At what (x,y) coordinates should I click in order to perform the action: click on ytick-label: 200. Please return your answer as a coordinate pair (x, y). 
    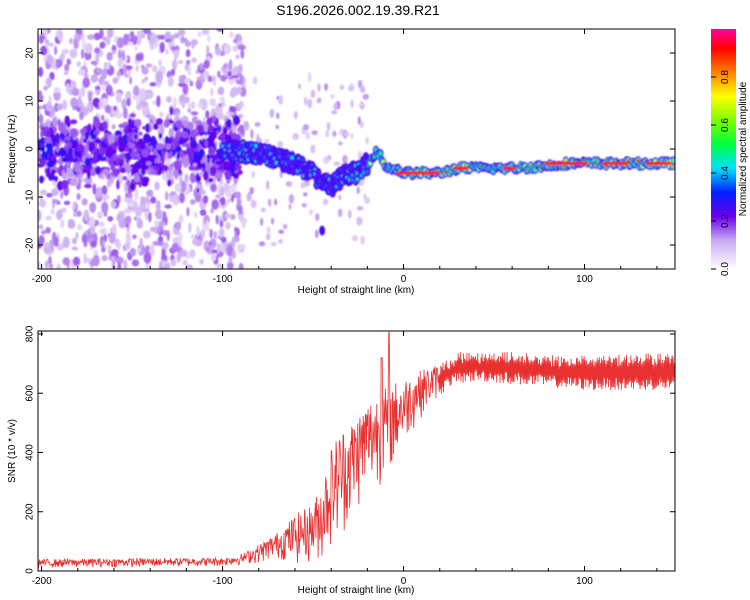
    Looking at the image, I should click on (30, 511).